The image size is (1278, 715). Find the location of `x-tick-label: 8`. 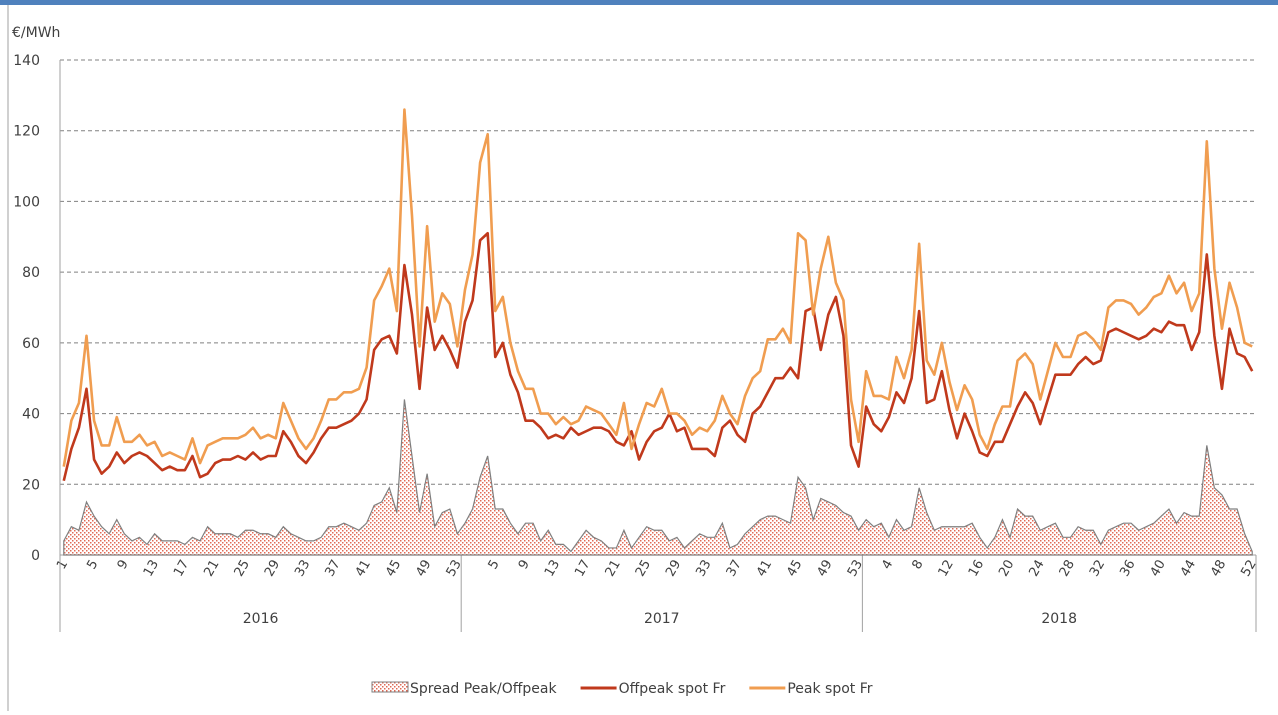

x-tick-label: 8 is located at coordinates (917, 565).